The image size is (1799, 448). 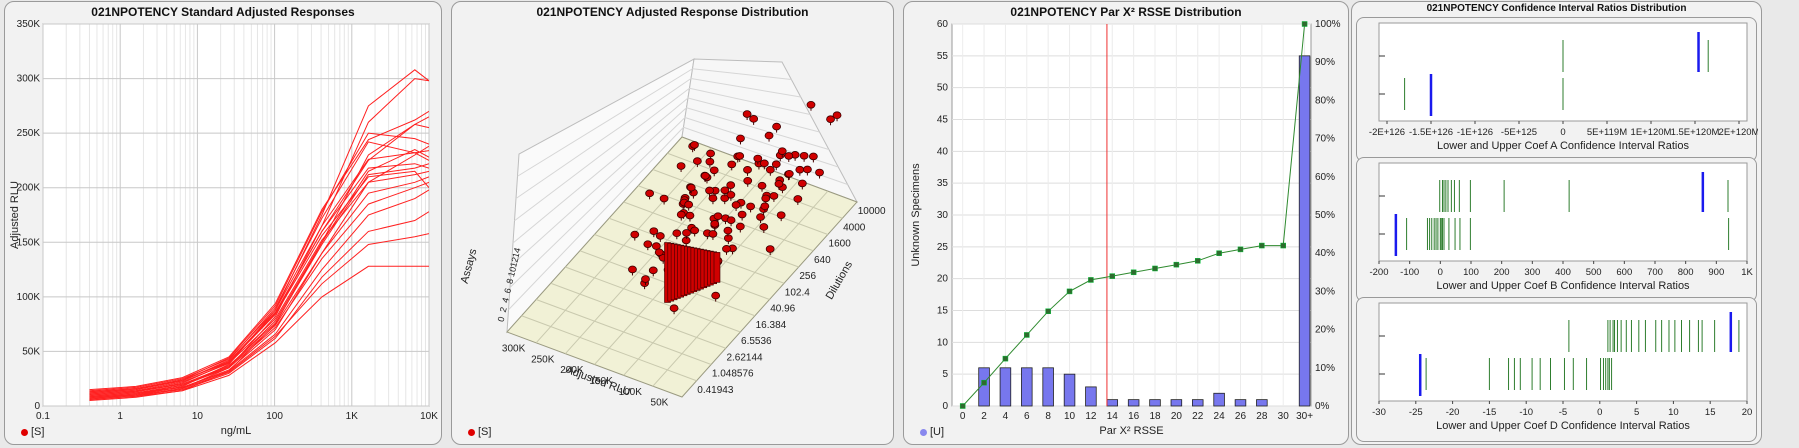 What do you see at coordinates (943, 247) in the screenshot?
I see `y-tick-label: 25` at bounding box center [943, 247].